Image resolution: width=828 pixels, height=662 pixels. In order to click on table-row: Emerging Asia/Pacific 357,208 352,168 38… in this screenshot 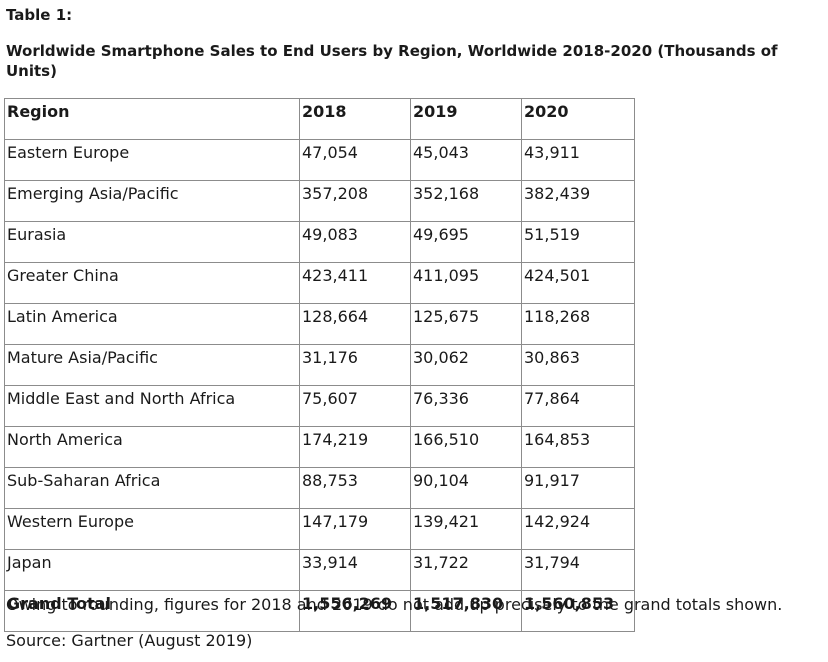, I will do `click(319, 201)`.